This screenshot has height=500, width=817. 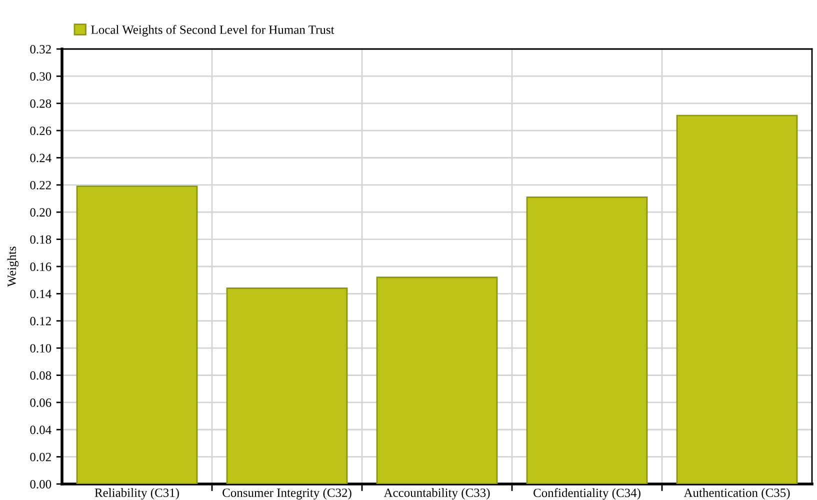 What do you see at coordinates (41, 239) in the screenshot?
I see `y-tick-label: 0.18` at bounding box center [41, 239].